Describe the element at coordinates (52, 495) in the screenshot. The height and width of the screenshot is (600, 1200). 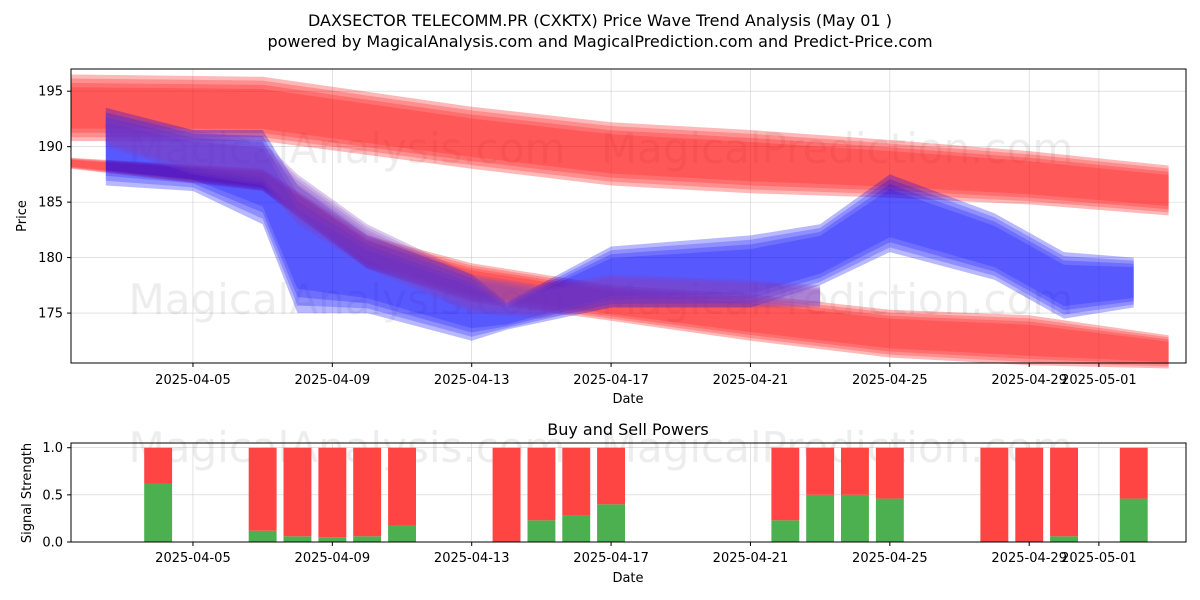
I see `signal-y-tick-label: 0.5` at that location.